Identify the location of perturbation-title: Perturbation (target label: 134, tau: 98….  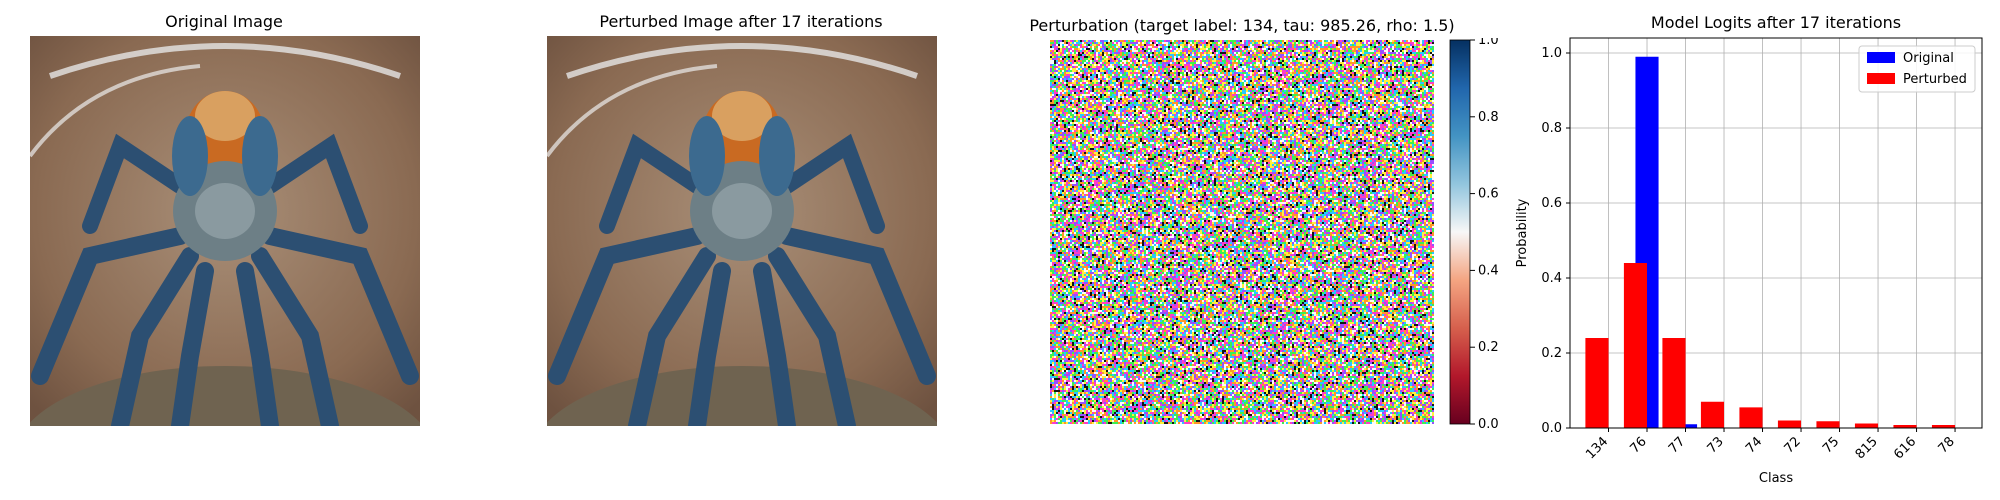
(1241, 25).